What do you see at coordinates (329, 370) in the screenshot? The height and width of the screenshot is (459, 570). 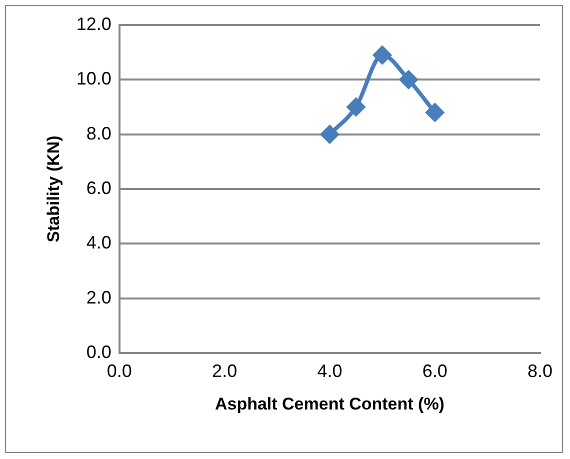 I see `x-tick-label: 4.0` at bounding box center [329, 370].